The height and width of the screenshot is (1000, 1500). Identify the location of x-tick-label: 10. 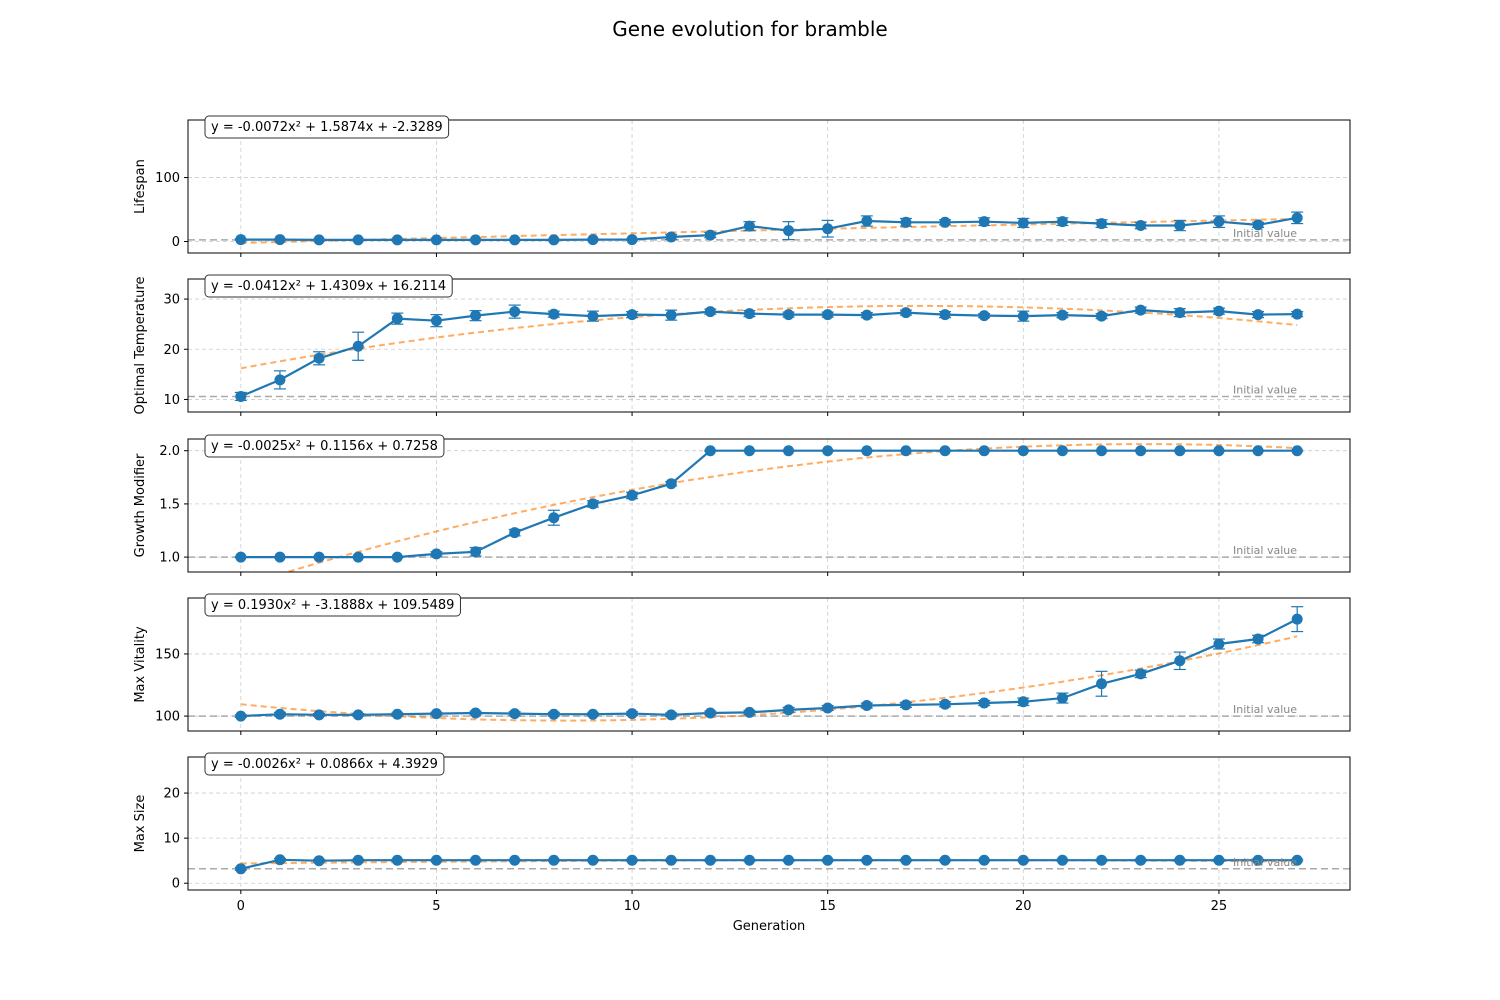
(632, 906).